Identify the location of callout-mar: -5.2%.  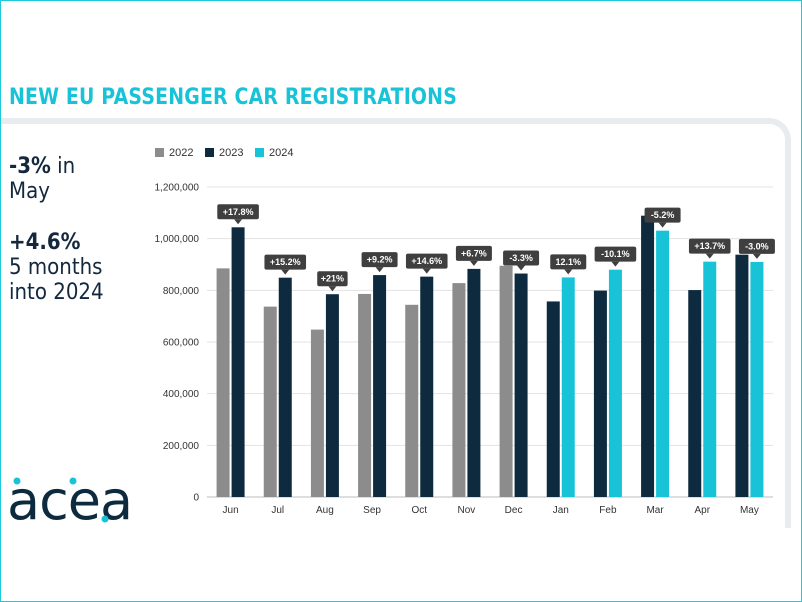
(662, 217).